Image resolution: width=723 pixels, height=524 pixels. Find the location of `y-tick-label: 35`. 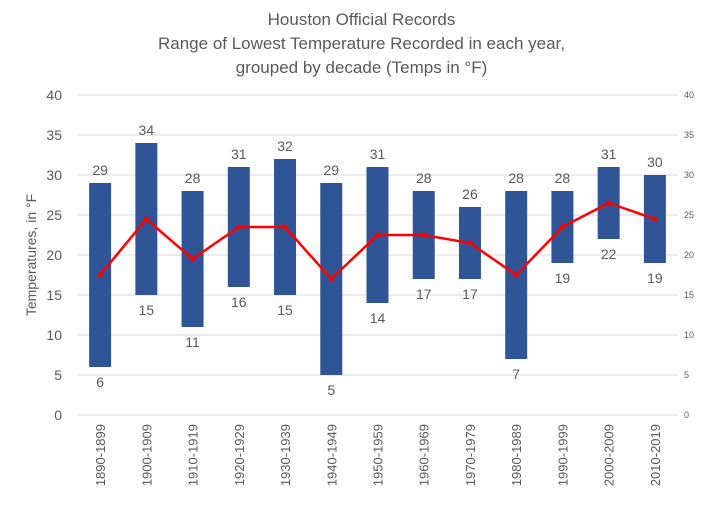

y-tick-label: 35 is located at coordinates (54, 135).